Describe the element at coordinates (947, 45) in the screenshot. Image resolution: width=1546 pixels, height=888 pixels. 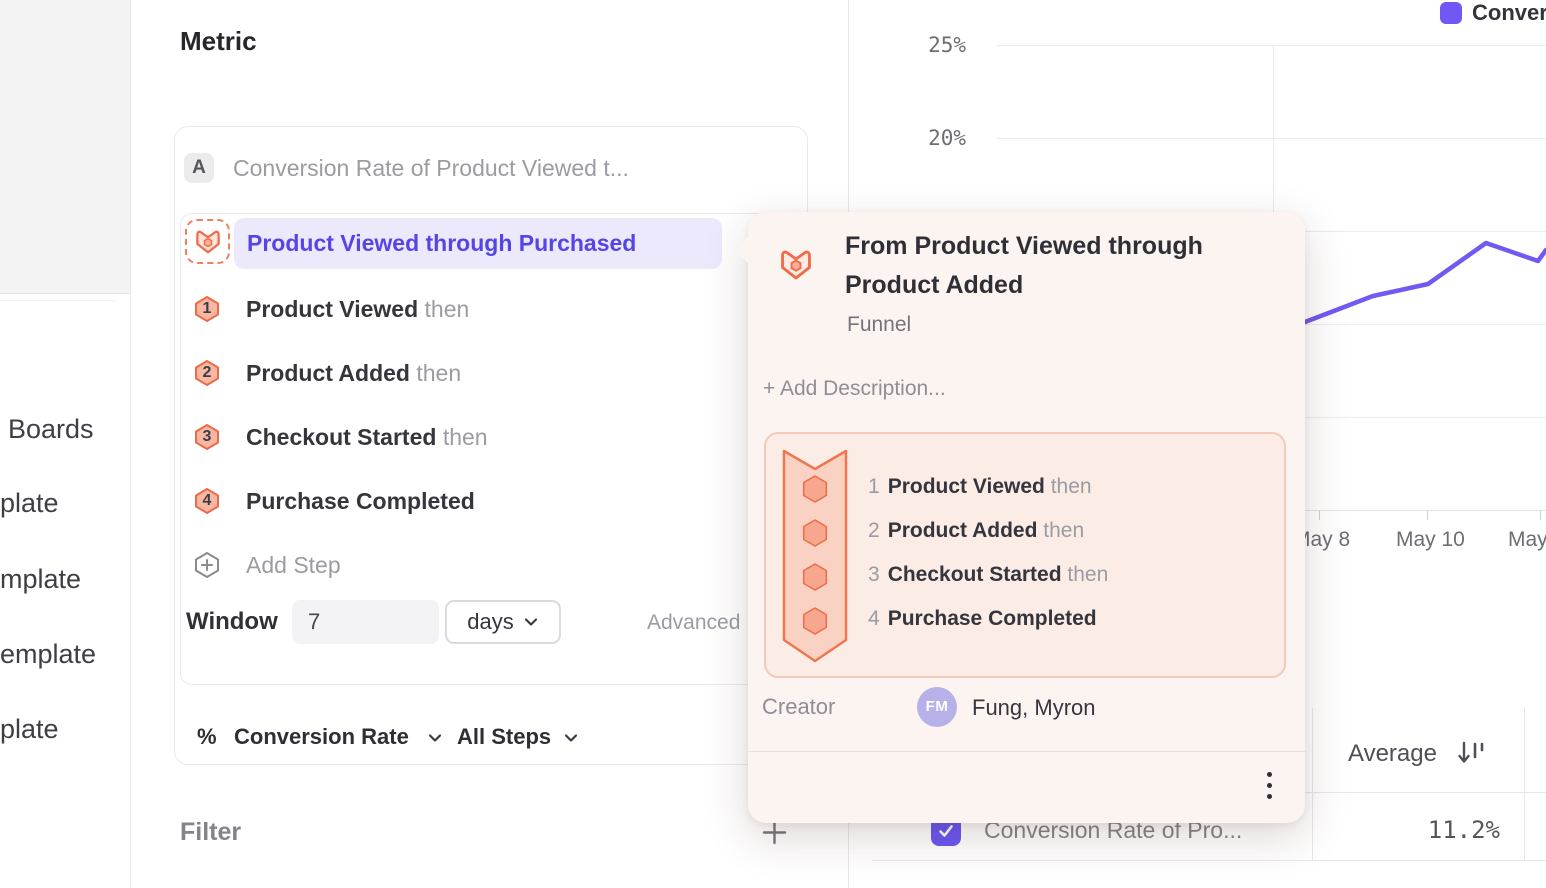
I see `y-axis-label: 25%` at that location.